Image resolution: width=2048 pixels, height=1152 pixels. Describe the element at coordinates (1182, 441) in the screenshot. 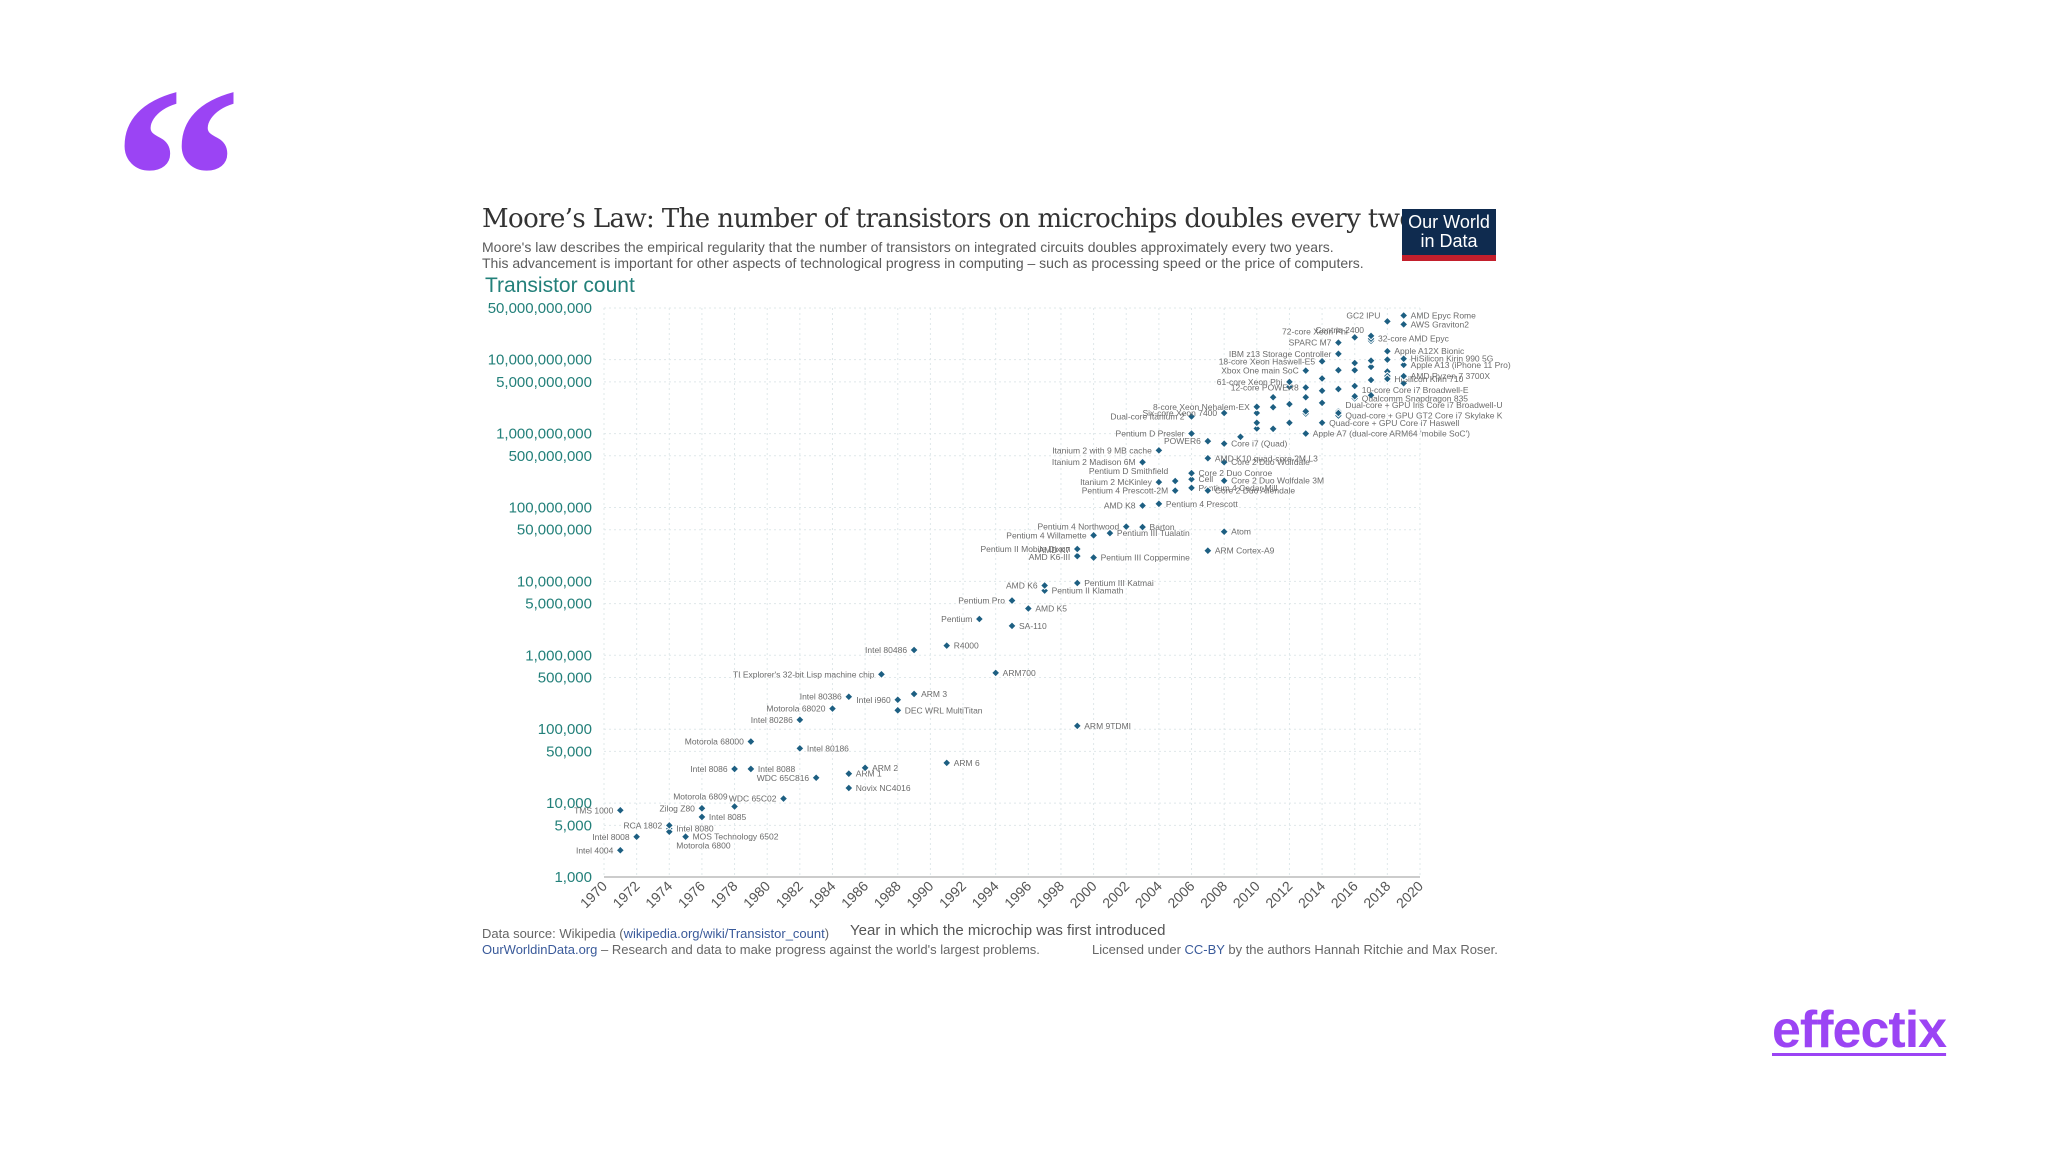

I see `data-point-label: POWER6` at that location.